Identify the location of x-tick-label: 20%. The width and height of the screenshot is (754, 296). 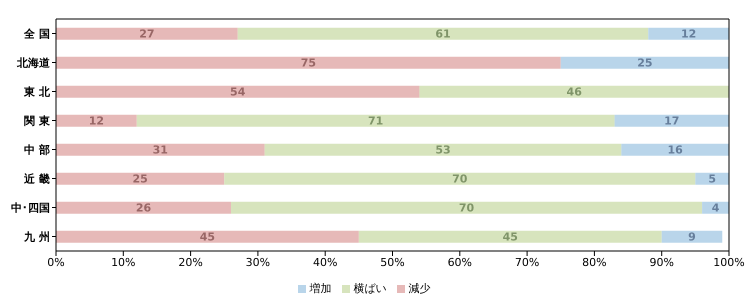
(190, 262).